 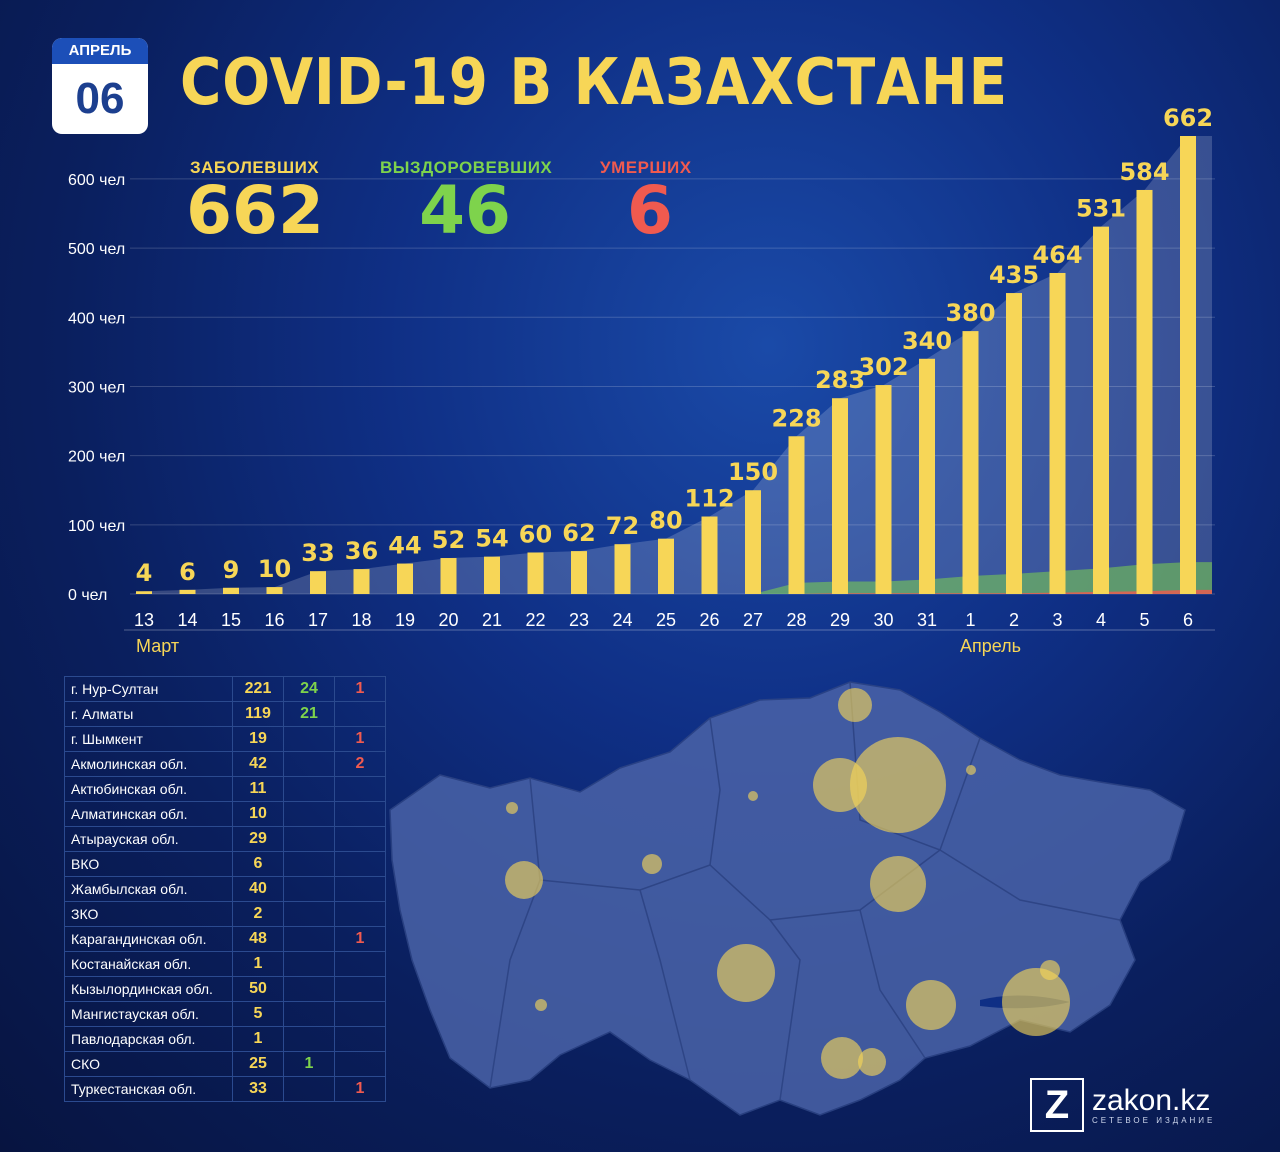 I want to click on bubble-akmola, so click(x=840, y=785).